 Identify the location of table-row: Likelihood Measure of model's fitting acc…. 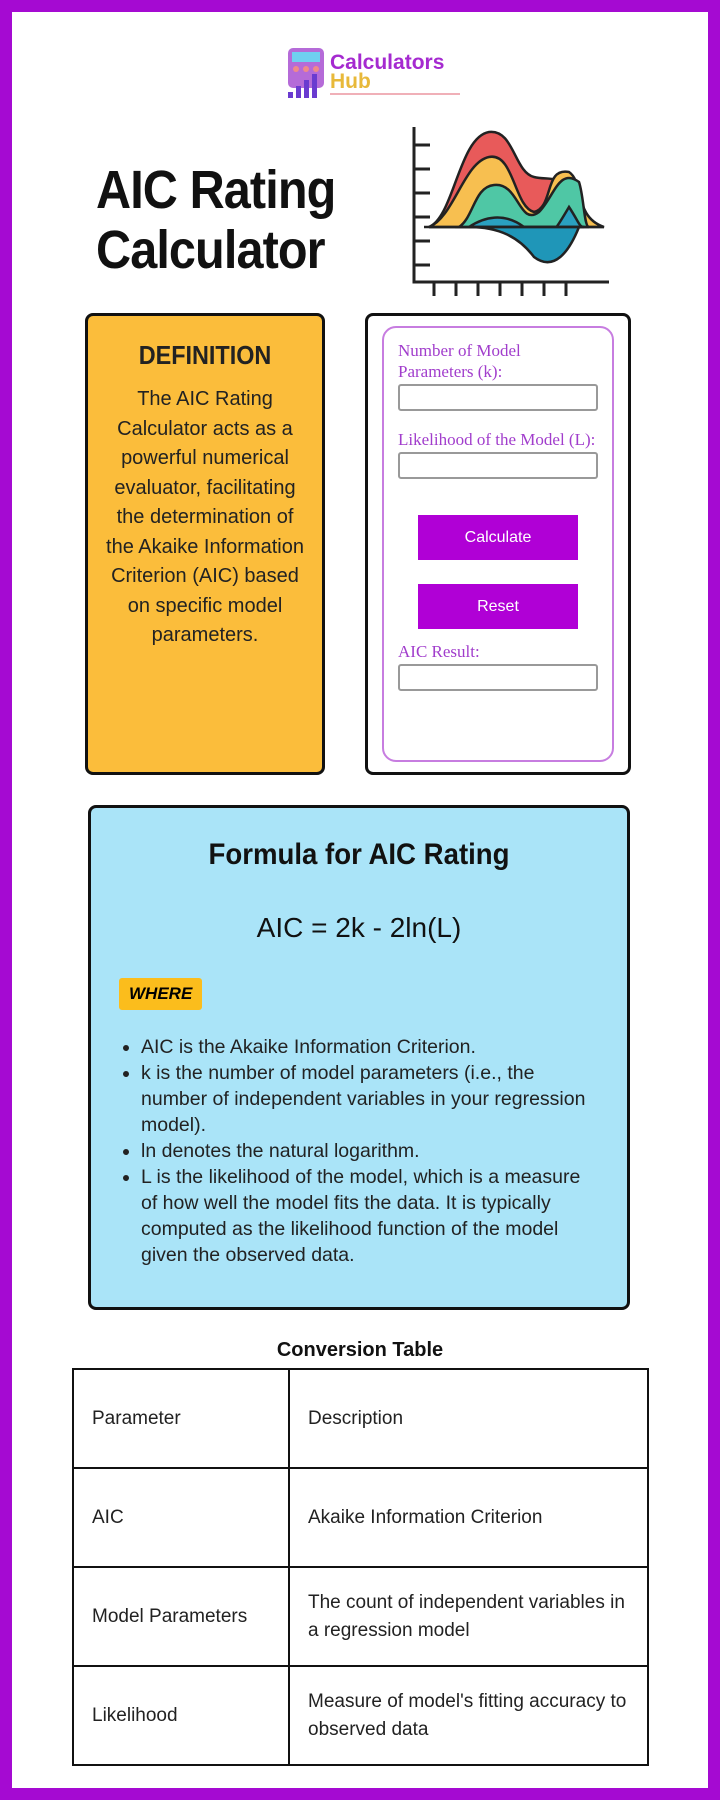
(360, 1715).